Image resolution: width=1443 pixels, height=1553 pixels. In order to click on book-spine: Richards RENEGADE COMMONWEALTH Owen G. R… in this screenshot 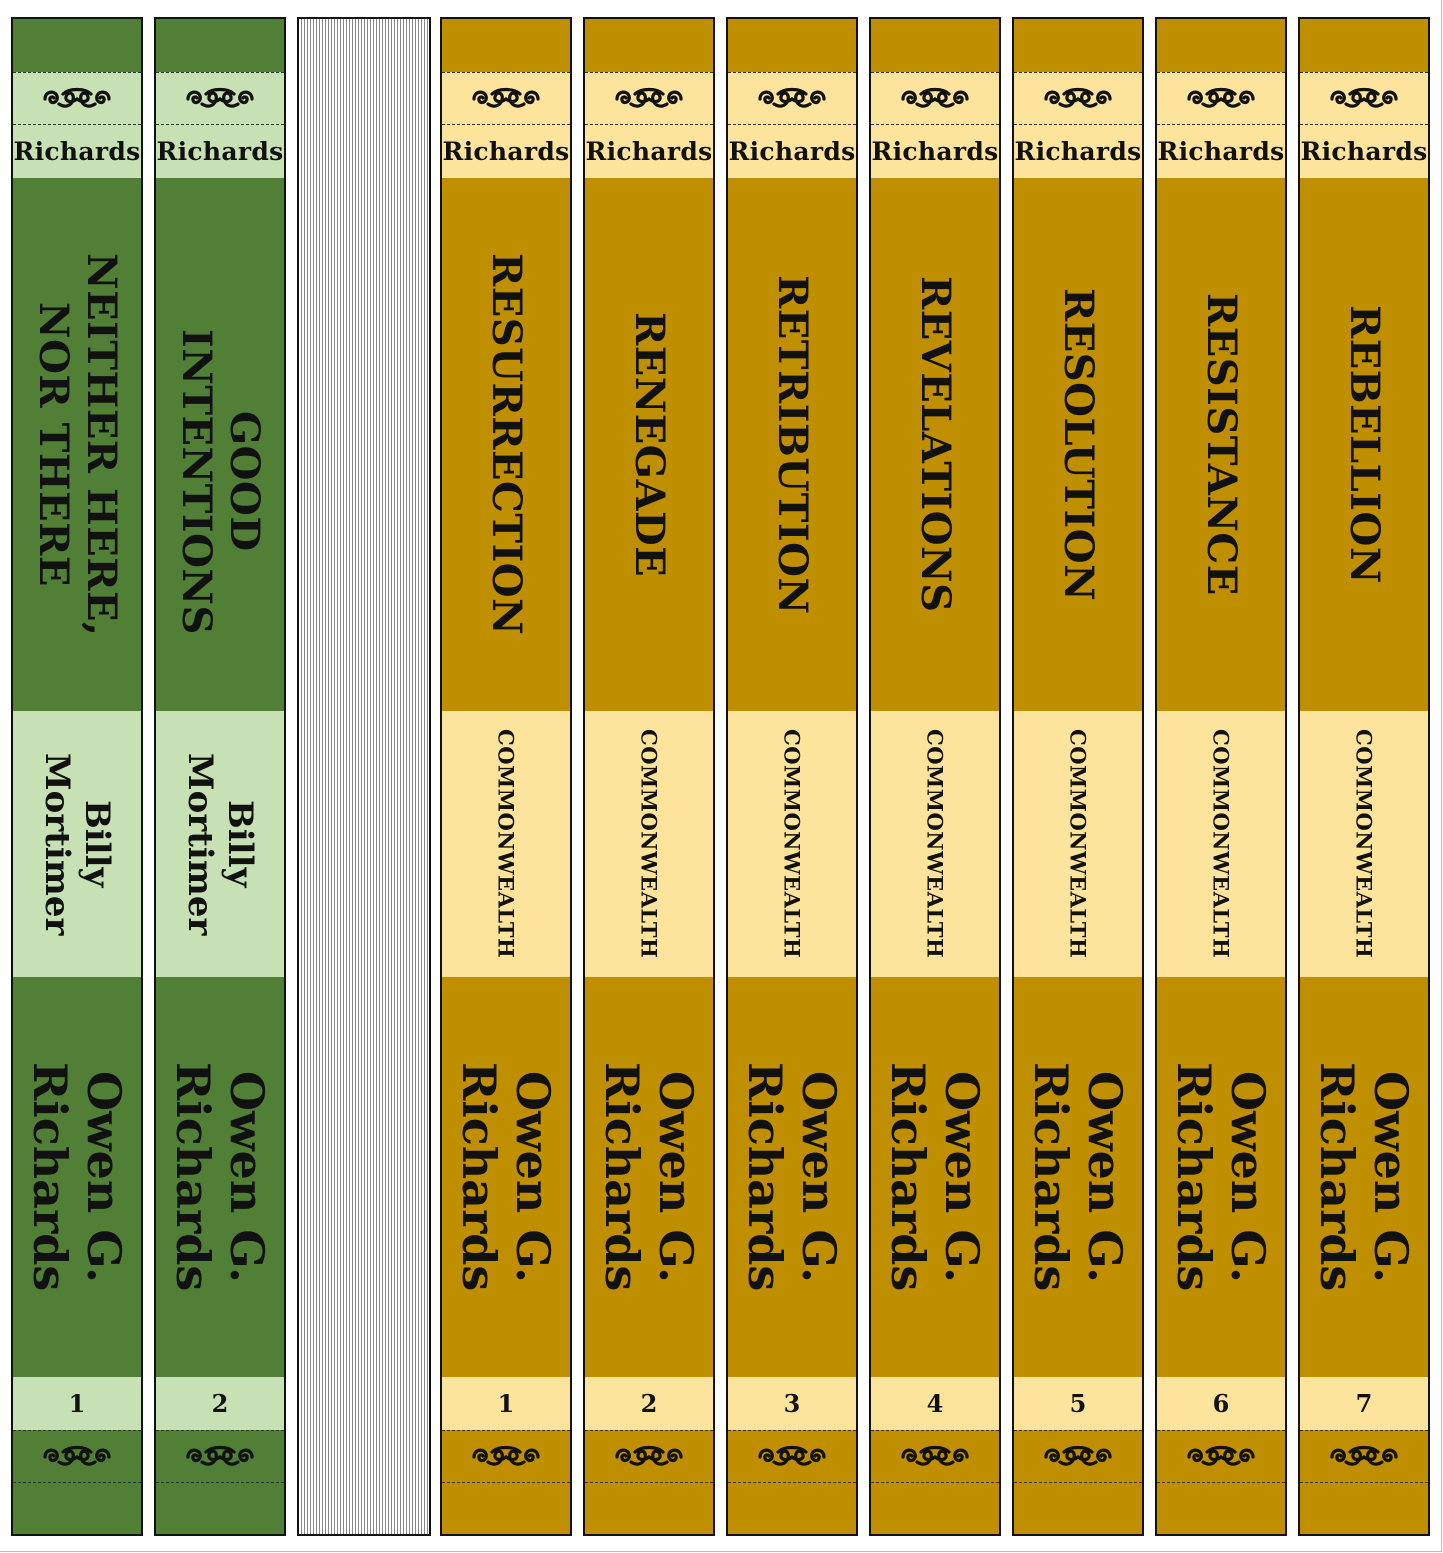, I will do `click(649, 776)`.